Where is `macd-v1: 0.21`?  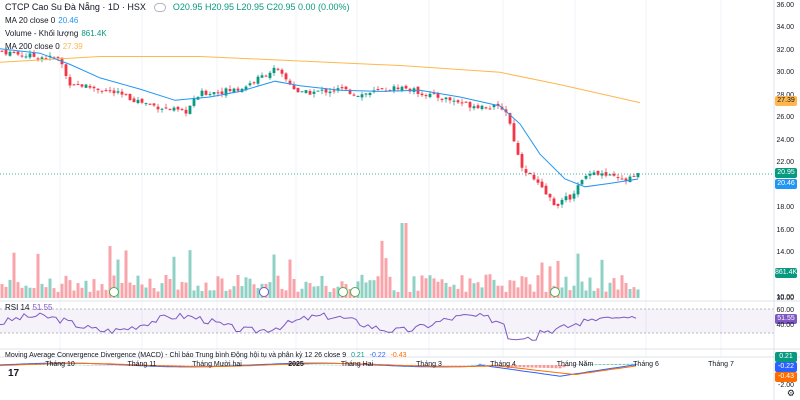
macd-v1: 0.21 is located at coordinates (358, 355).